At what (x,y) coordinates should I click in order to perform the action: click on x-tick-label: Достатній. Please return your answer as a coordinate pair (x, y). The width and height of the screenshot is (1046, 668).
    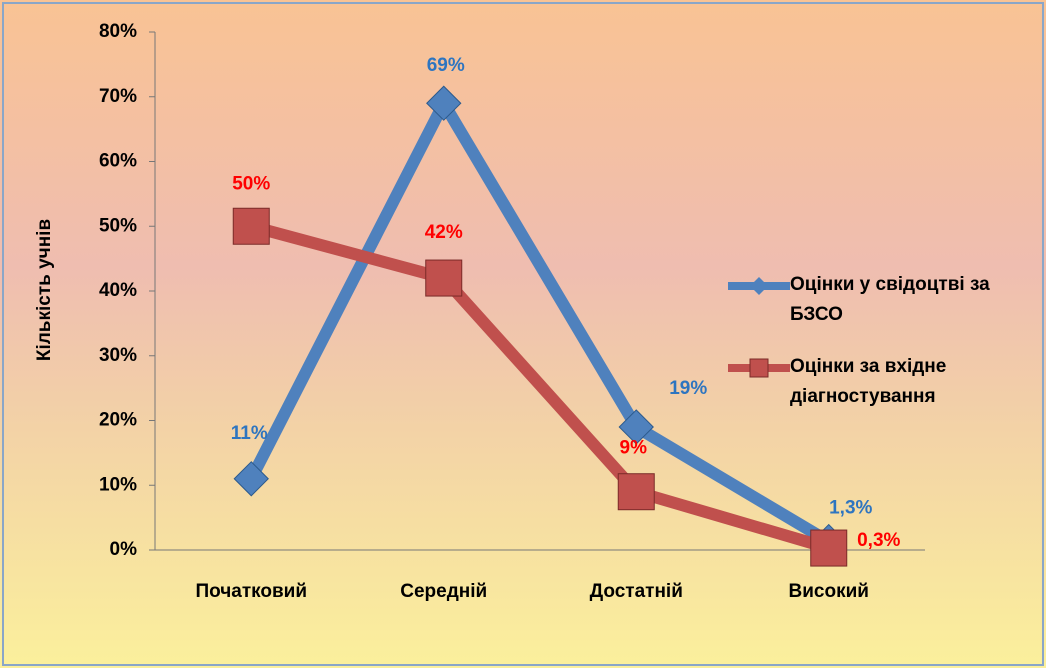
    Looking at the image, I should click on (636, 591).